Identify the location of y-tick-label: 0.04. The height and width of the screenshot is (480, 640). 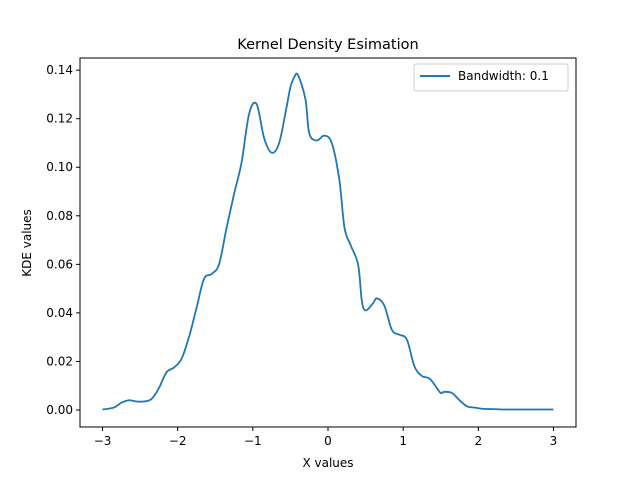
(59, 313).